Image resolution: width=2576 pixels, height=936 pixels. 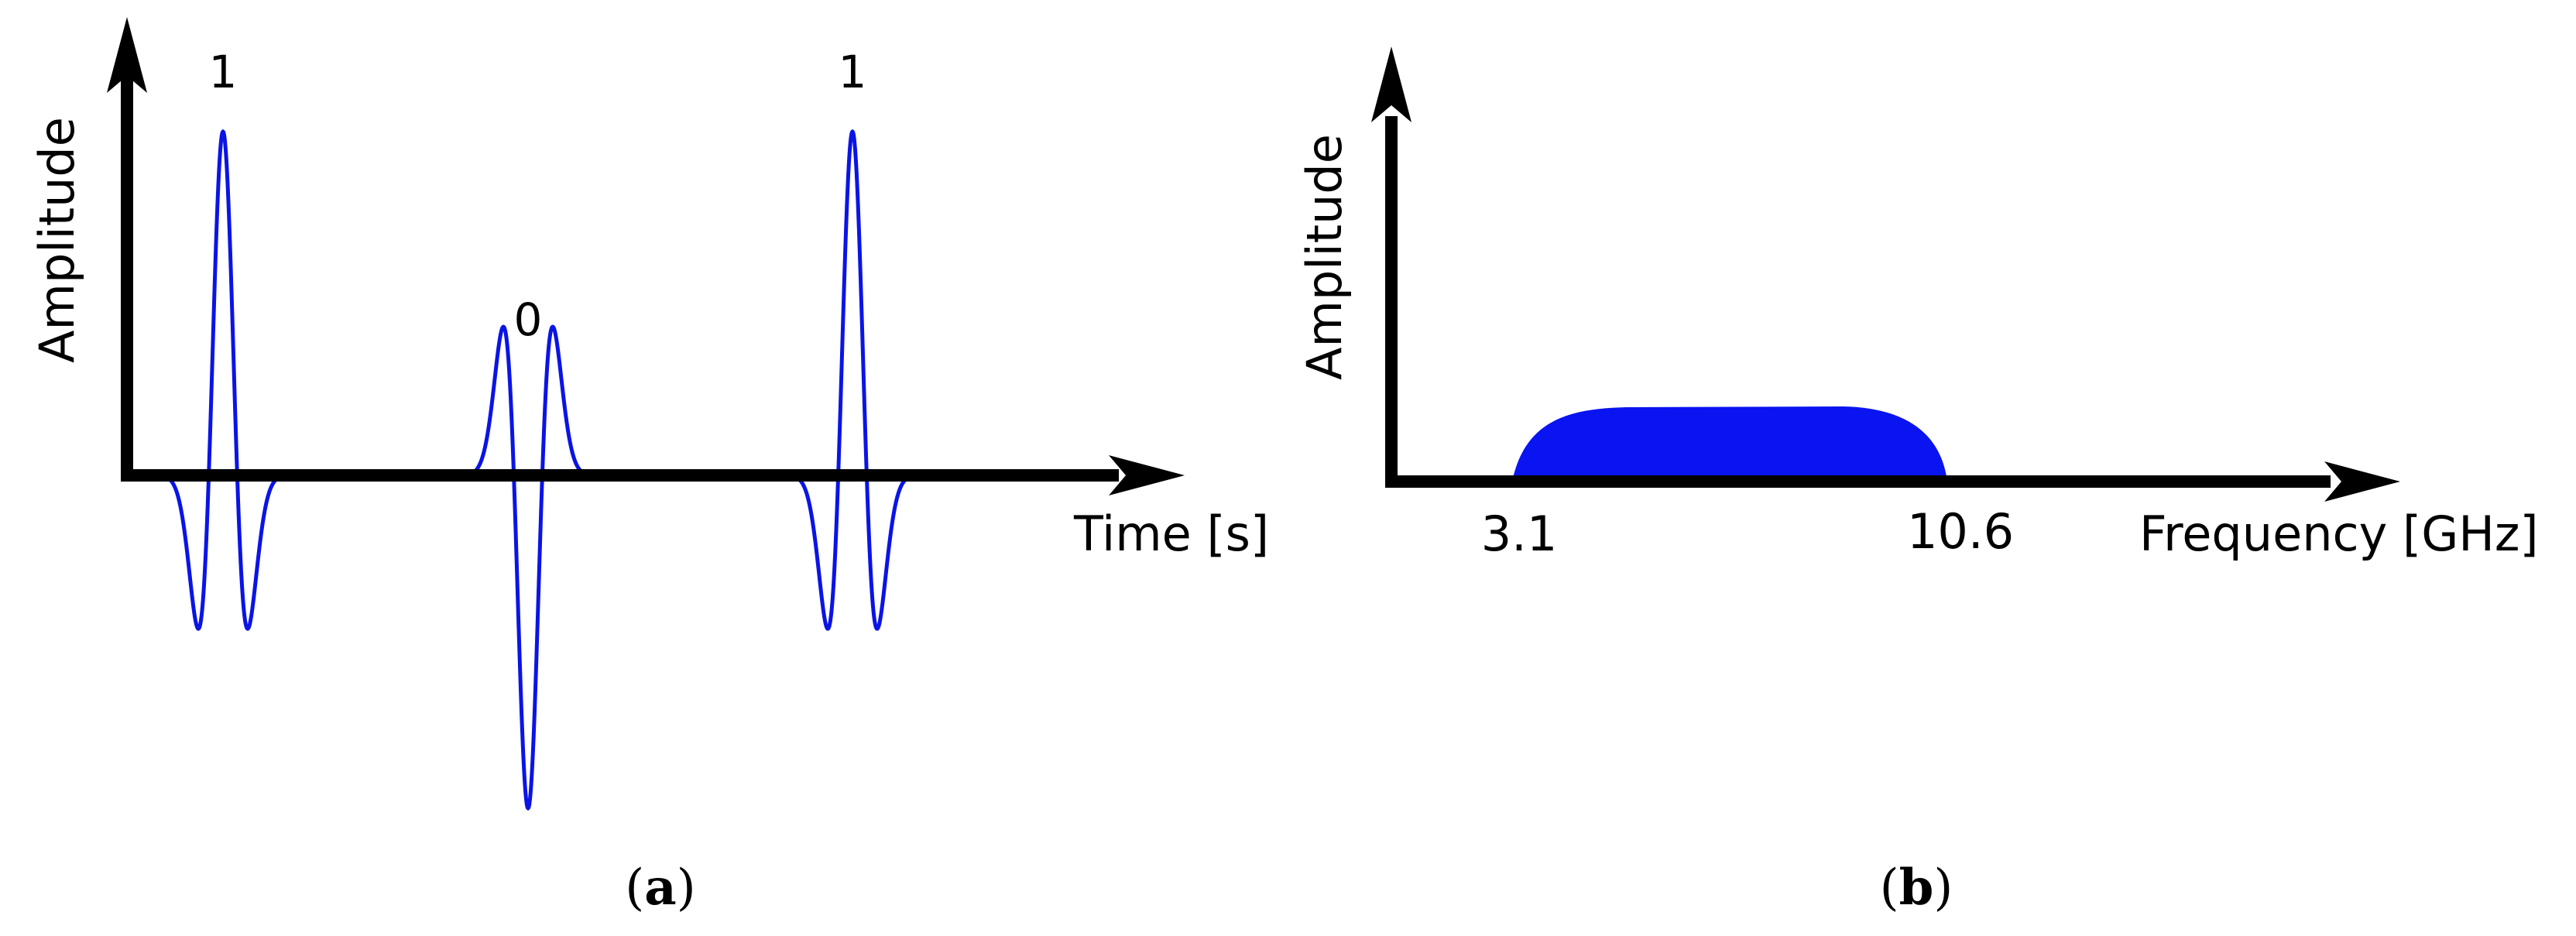 What do you see at coordinates (127, 246) in the screenshot?
I see `panel-a-y-axis` at bounding box center [127, 246].